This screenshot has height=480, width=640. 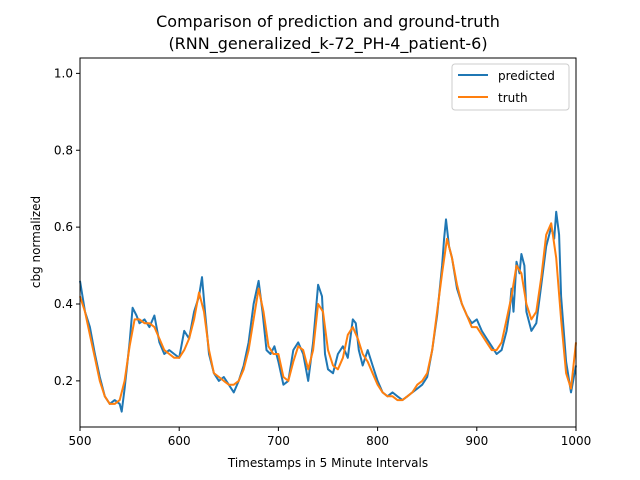 I want to click on x-tick-label: 500, so click(x=80, y=441).